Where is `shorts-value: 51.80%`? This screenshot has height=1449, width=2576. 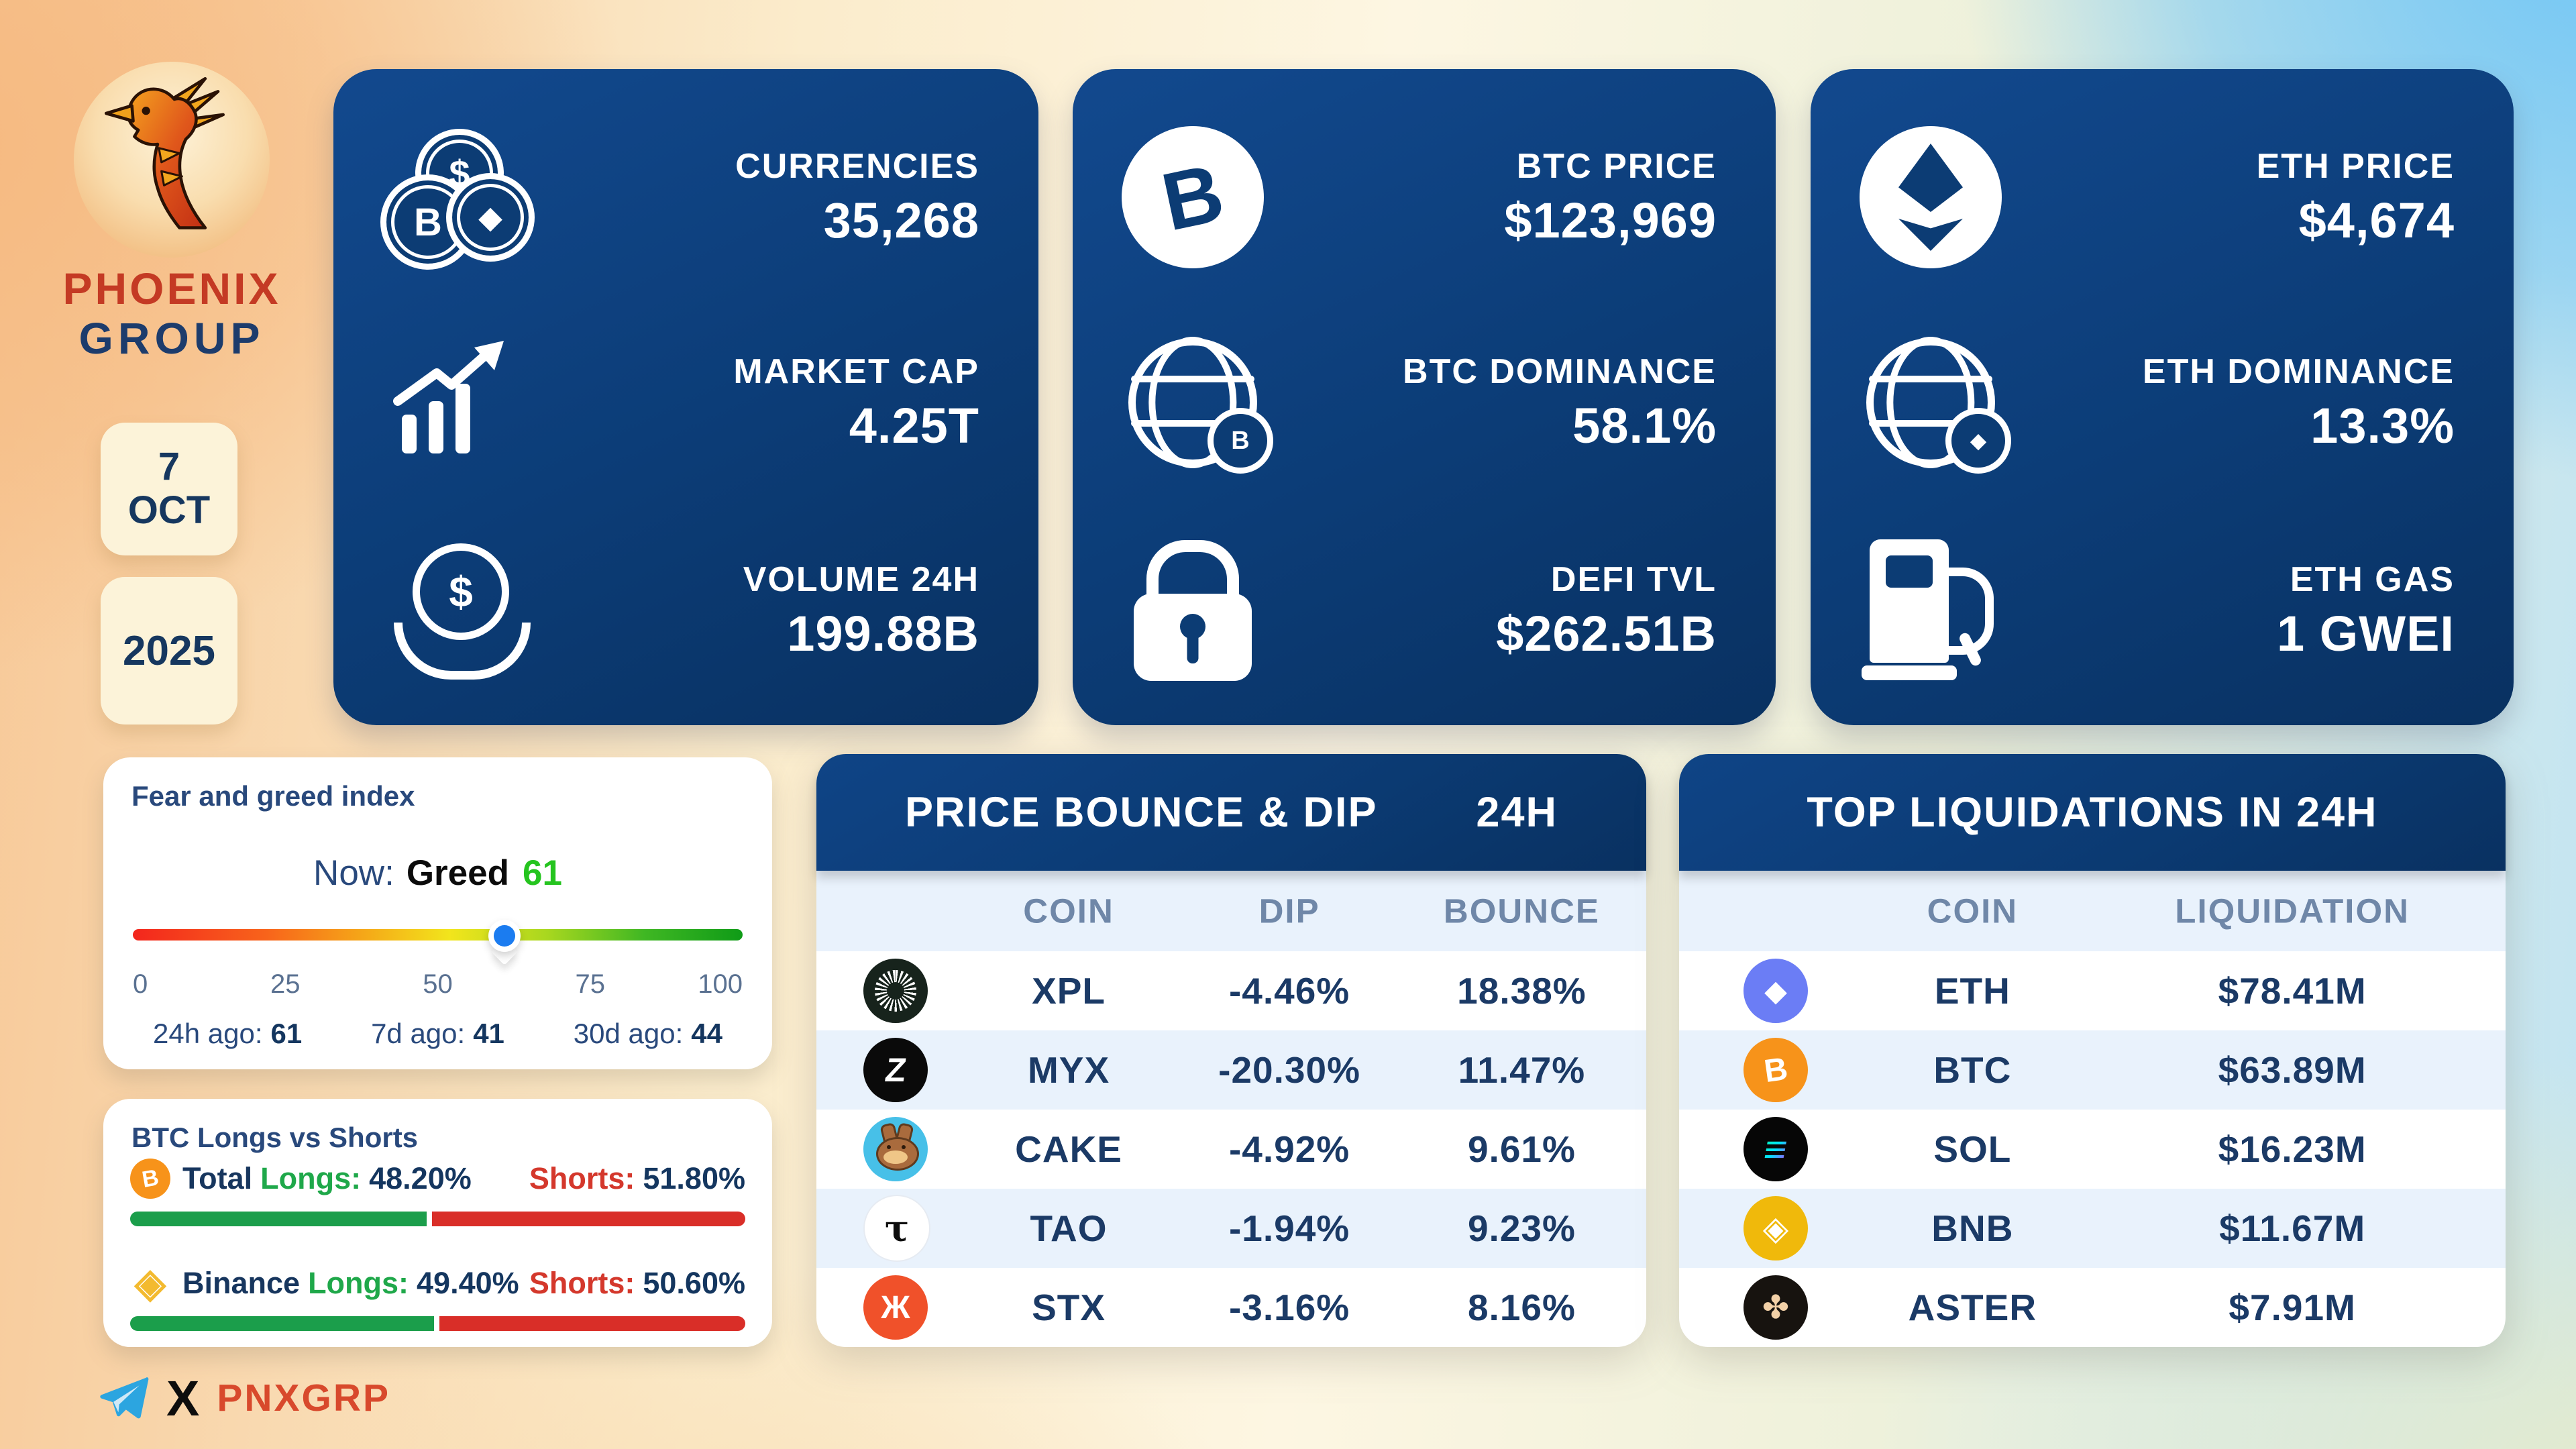
shorts-value: 51.80% is located at coordinates (694, 1178).